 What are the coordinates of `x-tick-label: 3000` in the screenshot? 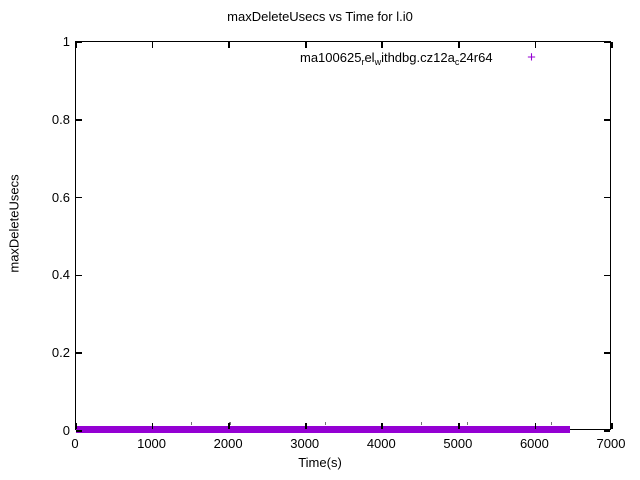 It's located at (305, 443).